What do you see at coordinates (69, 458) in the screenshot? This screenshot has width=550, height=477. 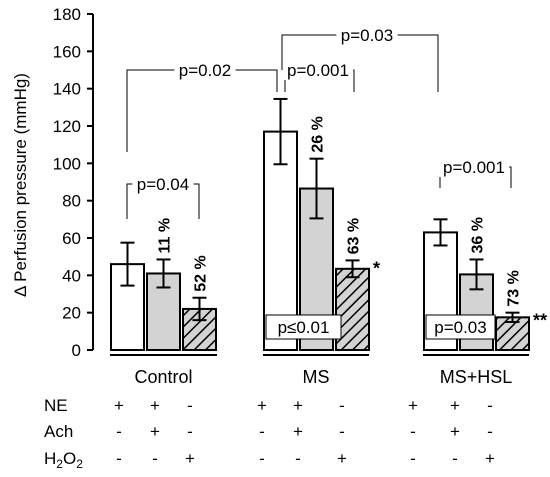 I see `treatment-label-part: O` at bounding box center [69, 458].